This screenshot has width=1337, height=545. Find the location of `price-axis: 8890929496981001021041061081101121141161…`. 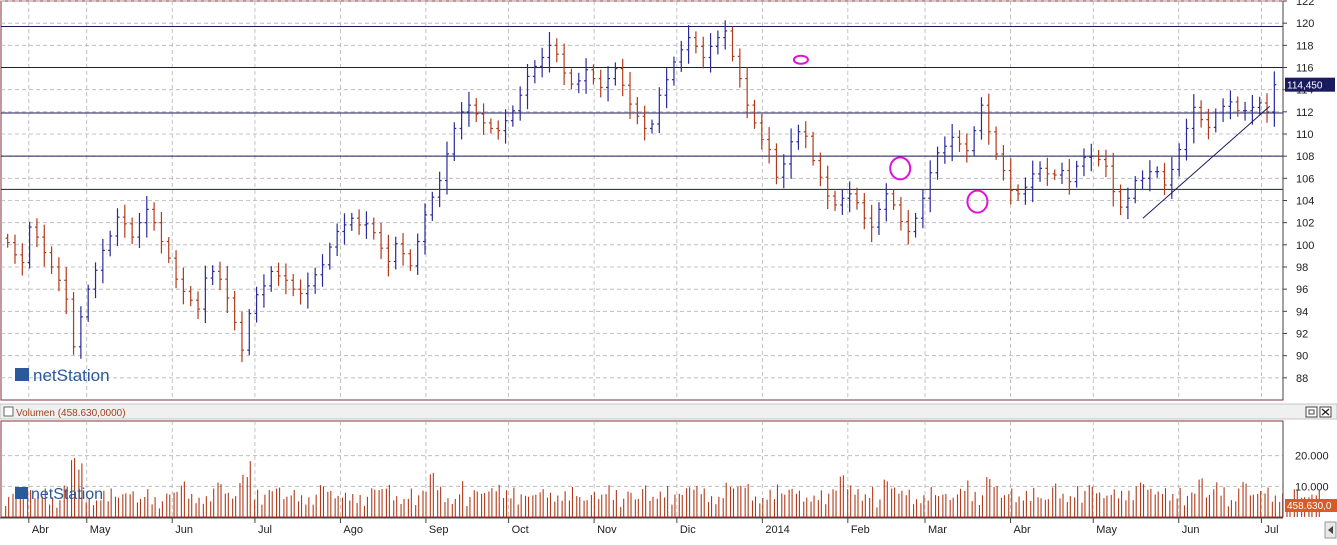

price-axis: 8890929496981001021041061081101121141161… is located at coordinates (1308, 200).